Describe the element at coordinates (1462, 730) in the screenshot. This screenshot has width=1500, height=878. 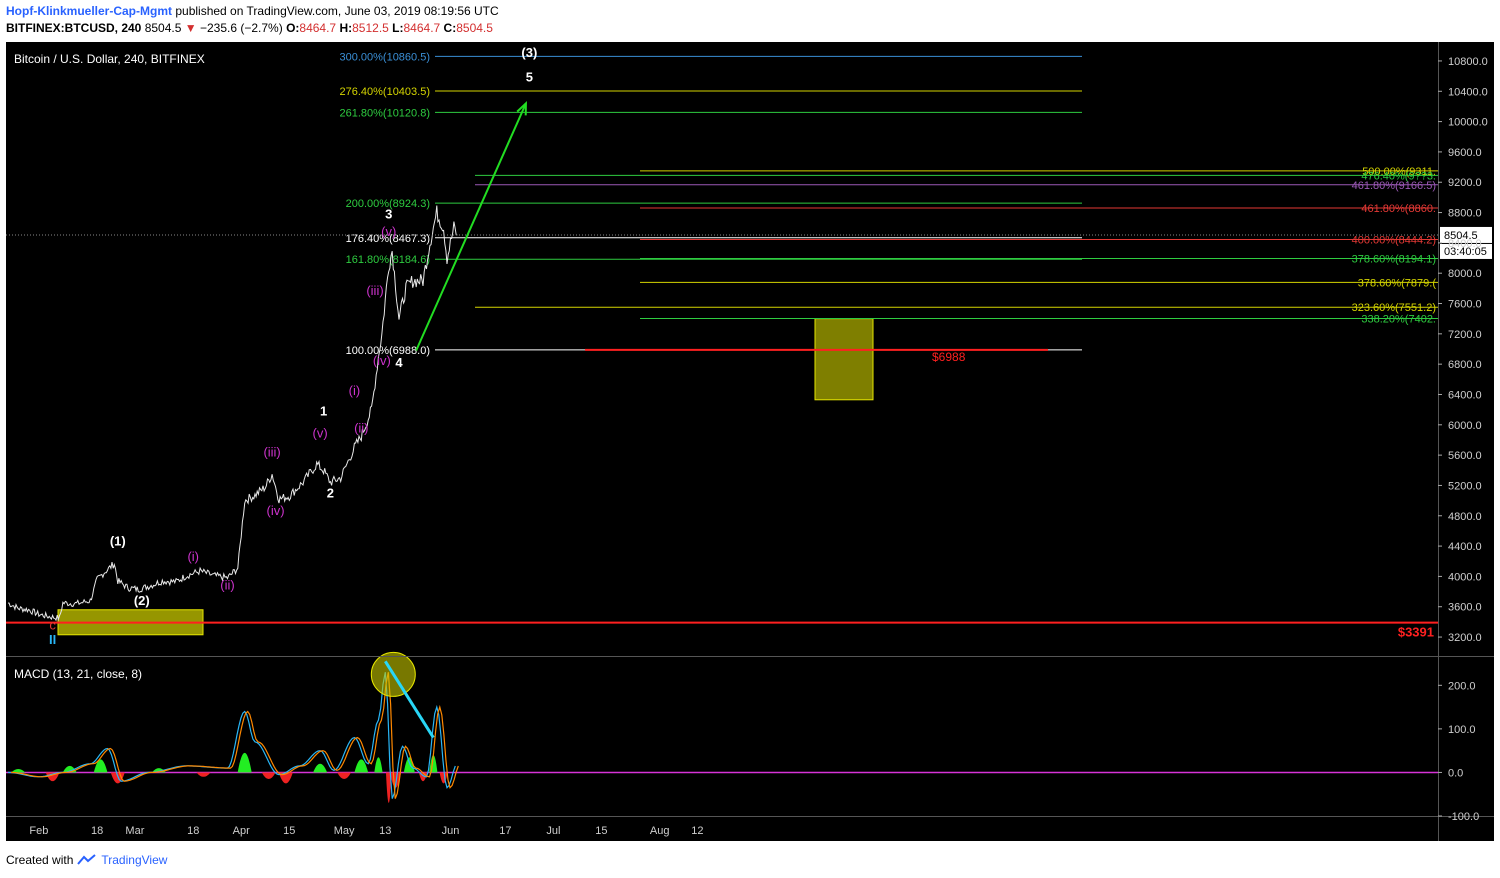
I see `macd-tick-label: 100.0` at that location.